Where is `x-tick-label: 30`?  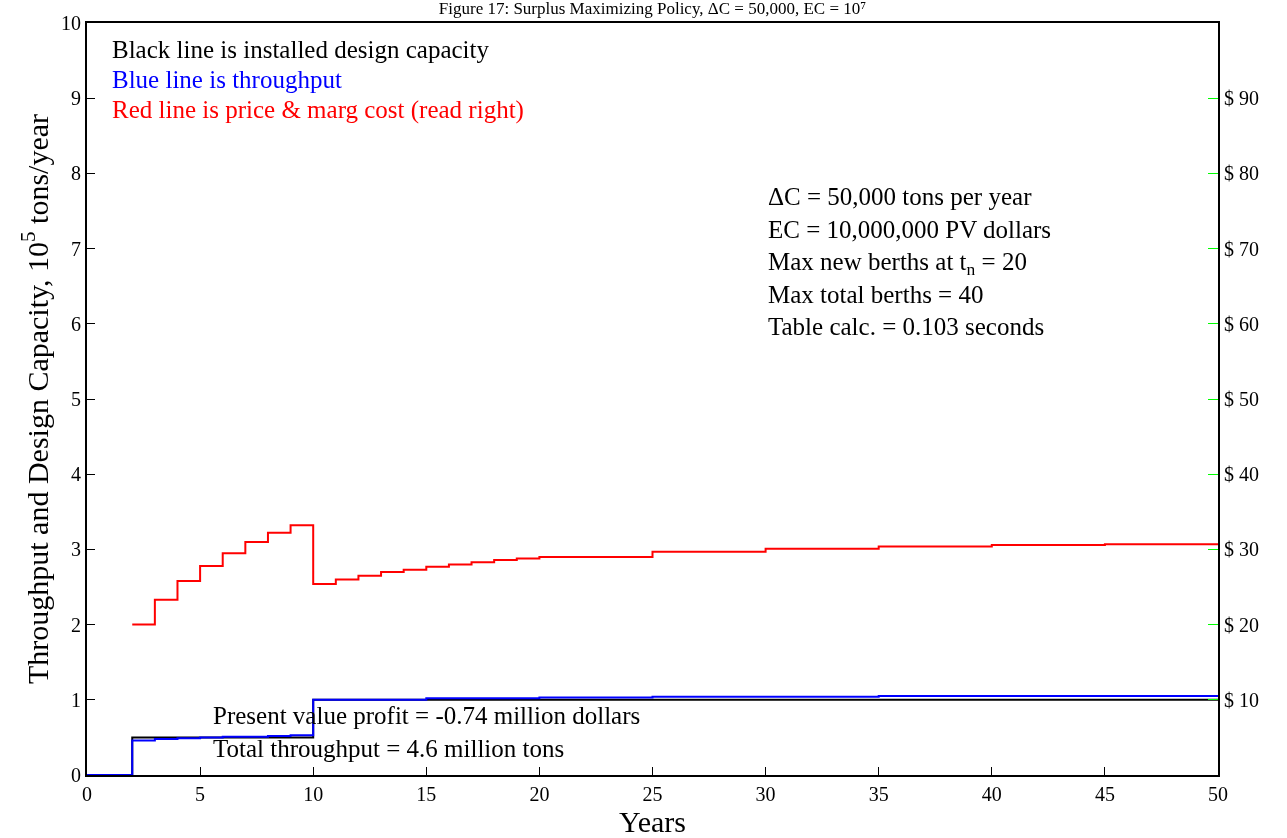 x-tick-label: 30 is located at coordinates (765, 794).